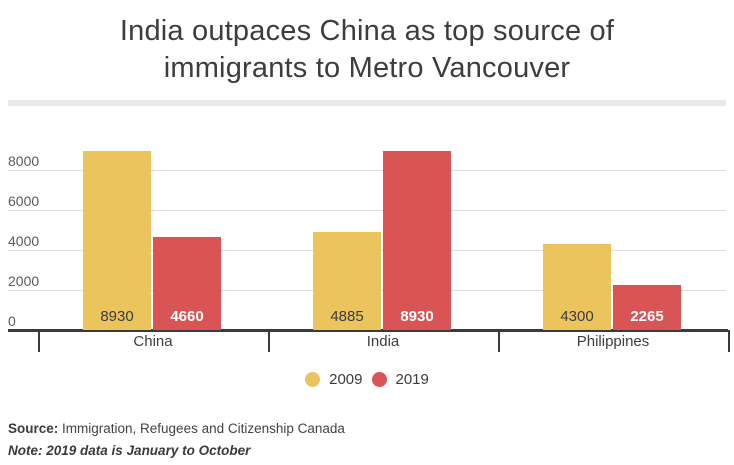 The width and height of the screenshot is (734, 465). What do you see at coordinates (383, 341) in the screenshot?
I see `category-label-india: India` at bounding box center [383, 341].